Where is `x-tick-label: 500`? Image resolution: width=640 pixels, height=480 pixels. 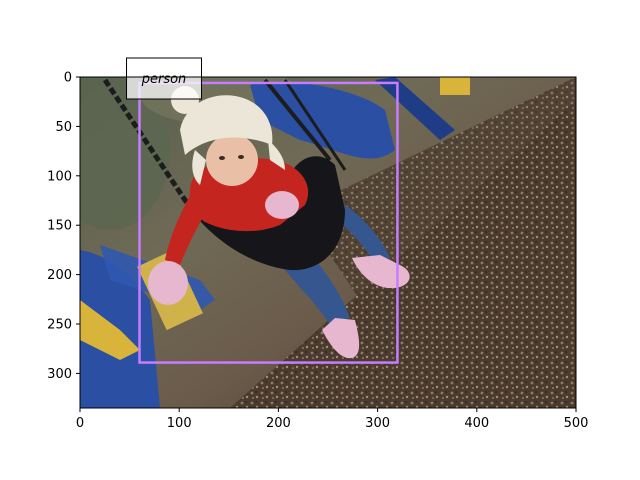
x-tick-label: 500 is located at coordinates (576, 423).